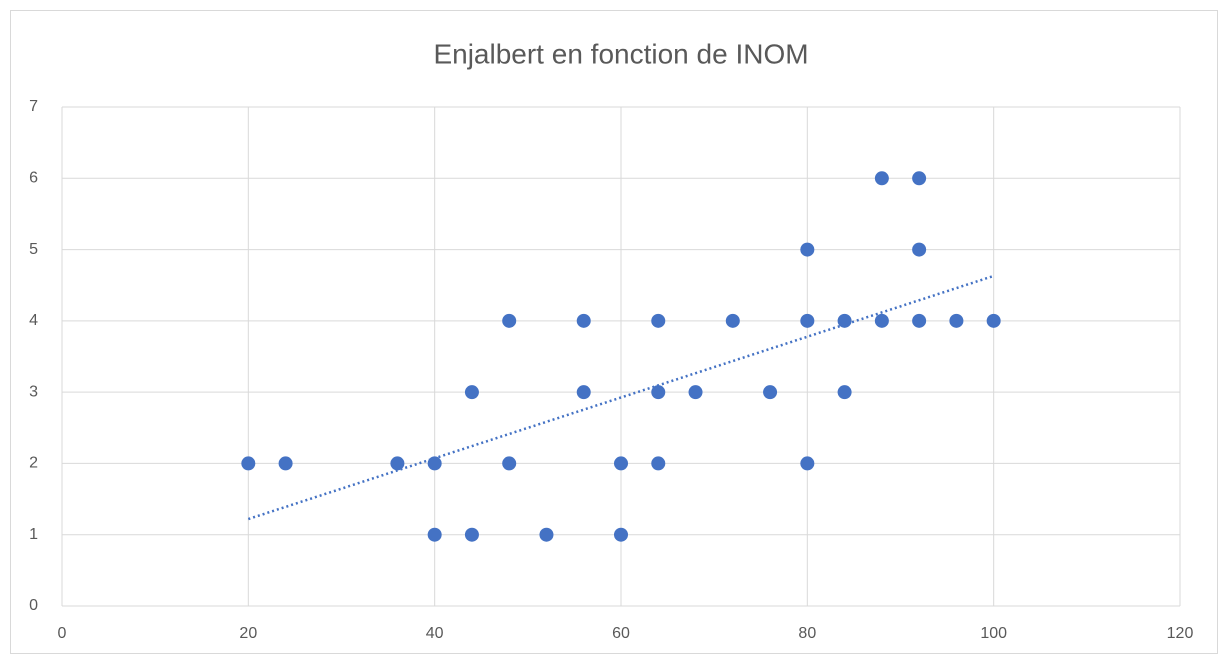 The image size is (1228, 664). What do you see at coordinates (248, 633) in the screenshot?
I see `x-tick-label: 20` at bounding box center [248, 633].